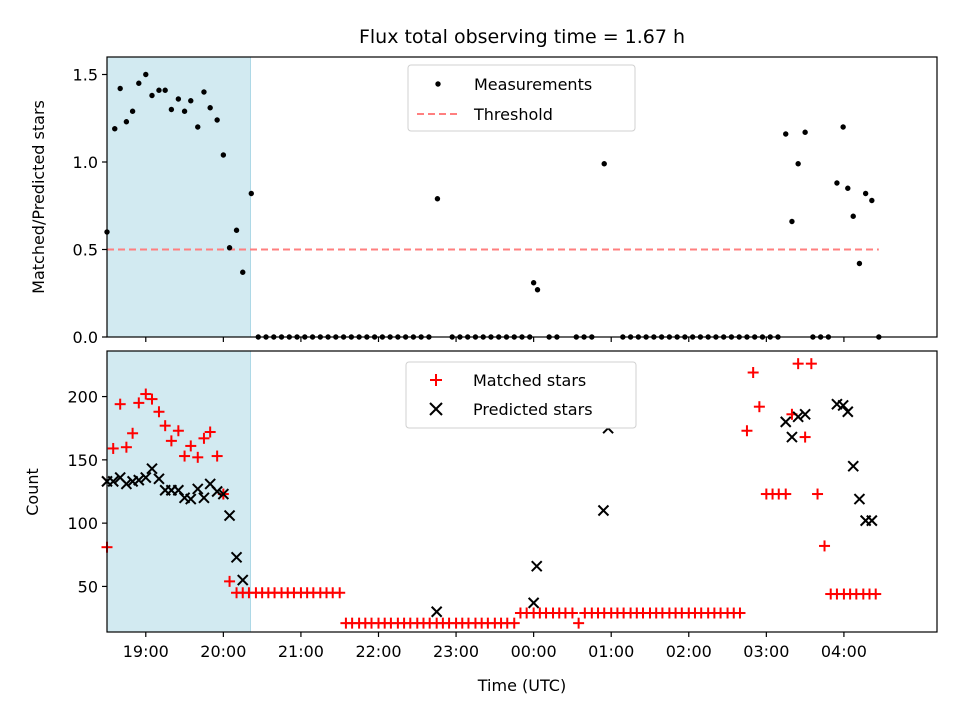  What do you see at coordinates (179, 197) in the screenshot?
I see `observing-window-shade` at bounding box center [179, 197].